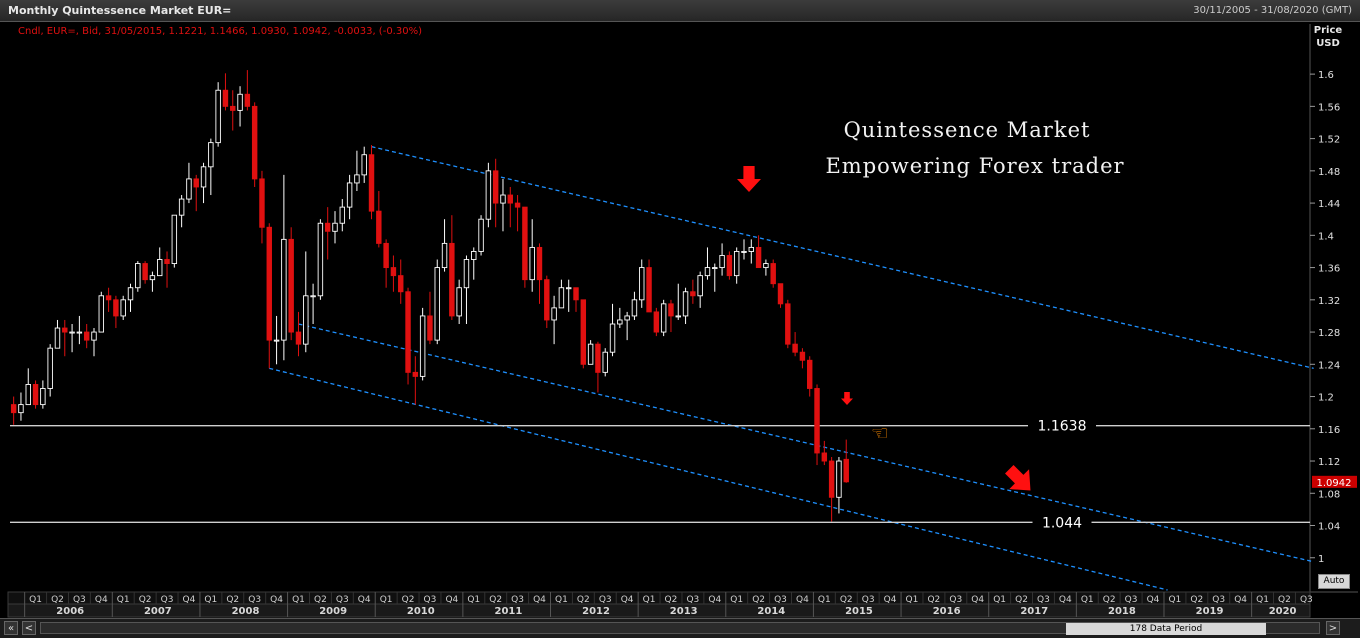 The image size is (1360, 638). What do you see at coordinates (333, 611) in the screenshot?
I see `x-year-label: 2009` at bounding box center [333, 611].